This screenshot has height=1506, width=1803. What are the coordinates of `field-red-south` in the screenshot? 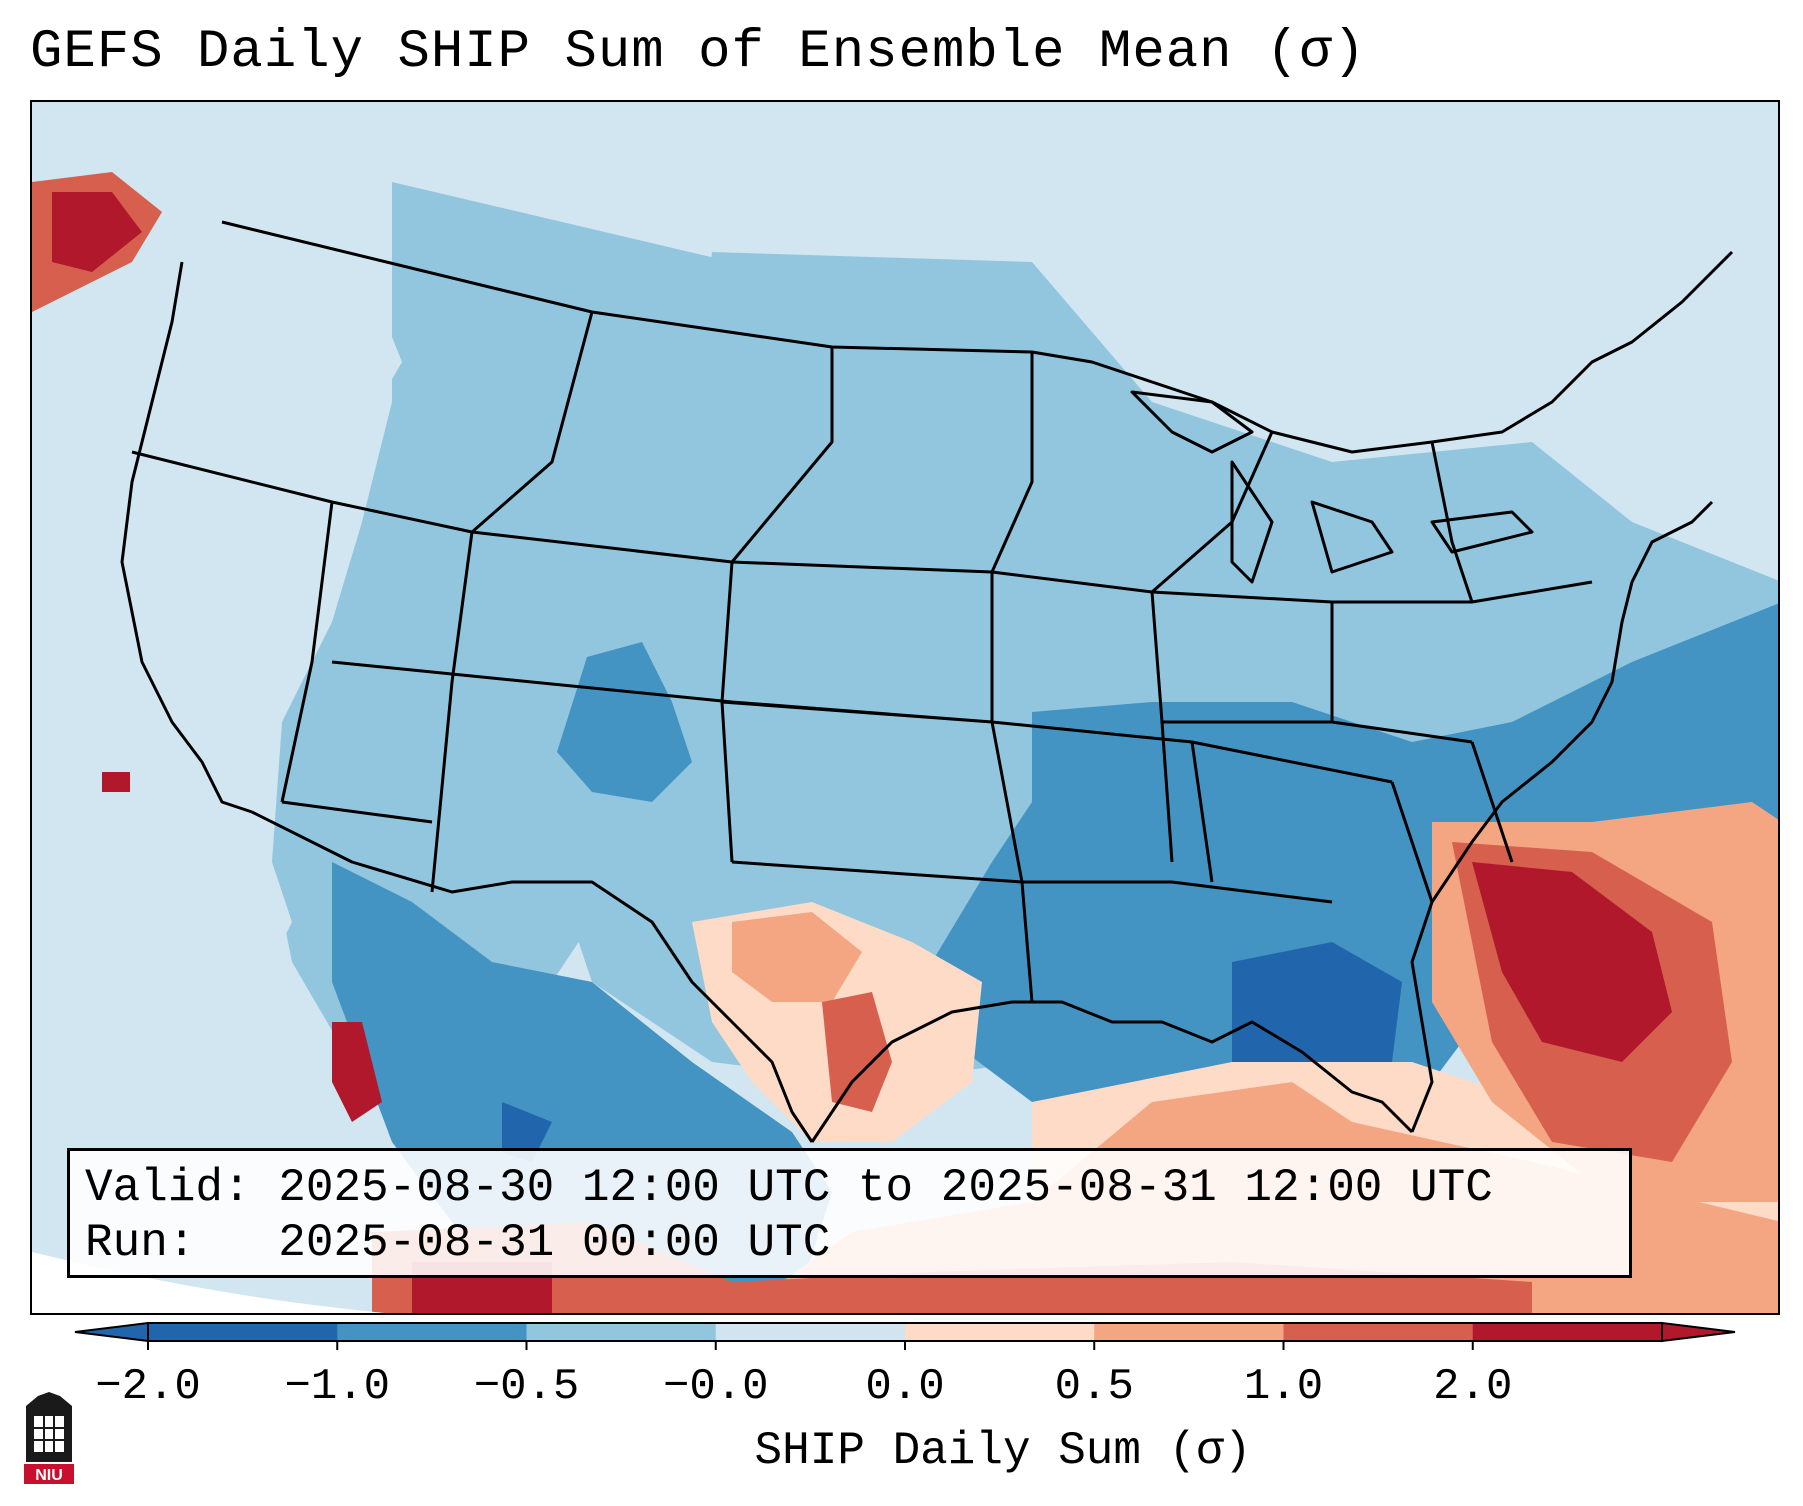 It's located at (952, 1267).